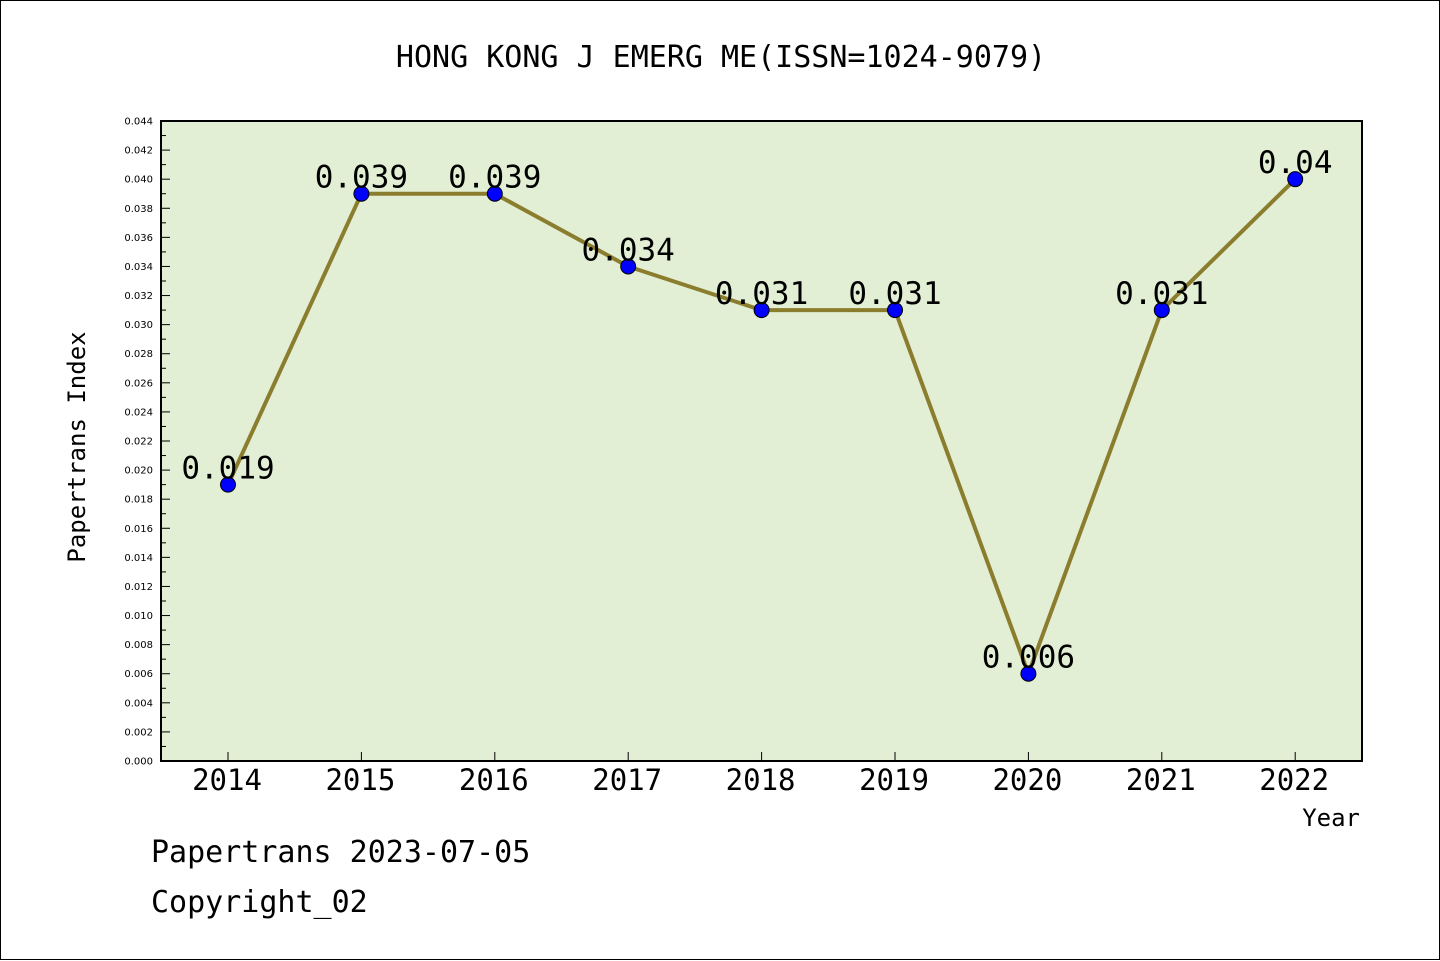 This screenshot has width=1440, height=961. I want to click on chart-title: HONG KONG J EMERG ME(ISSN=1024-9079), so click(721, 57).